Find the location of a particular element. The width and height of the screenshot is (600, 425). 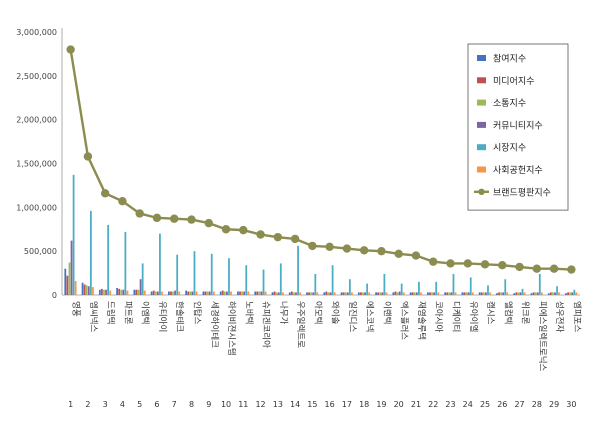

bar-소통지수-6 is located at coordinates (155, 293).